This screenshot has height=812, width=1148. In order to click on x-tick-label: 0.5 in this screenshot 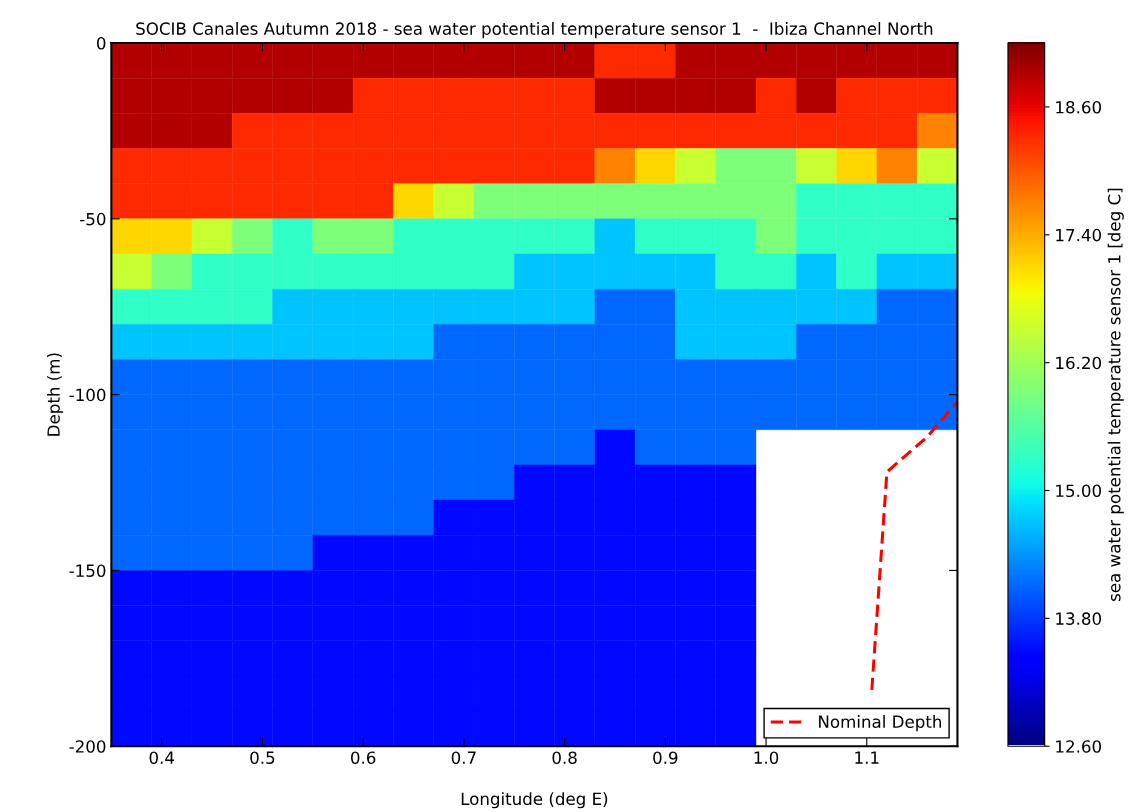, I will do `click(262, 757)`.